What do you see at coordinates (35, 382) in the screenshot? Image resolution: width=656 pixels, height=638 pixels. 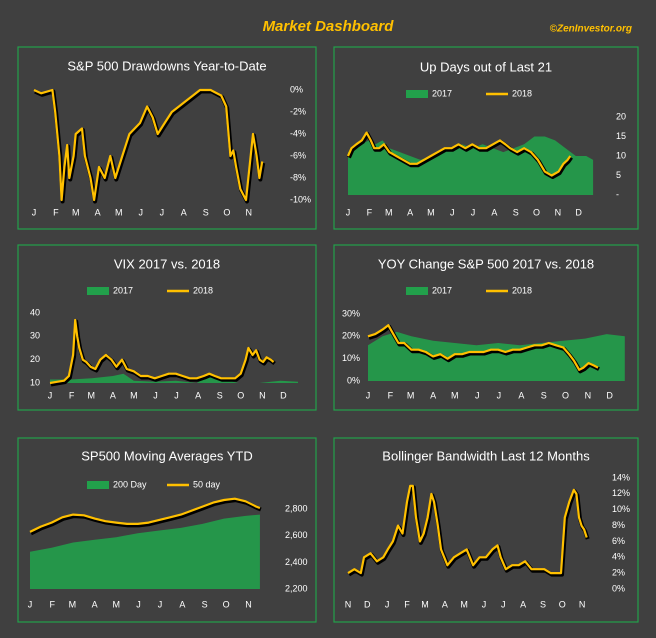 I see `y-tick-label: 10` at bounding box center [35, 382].